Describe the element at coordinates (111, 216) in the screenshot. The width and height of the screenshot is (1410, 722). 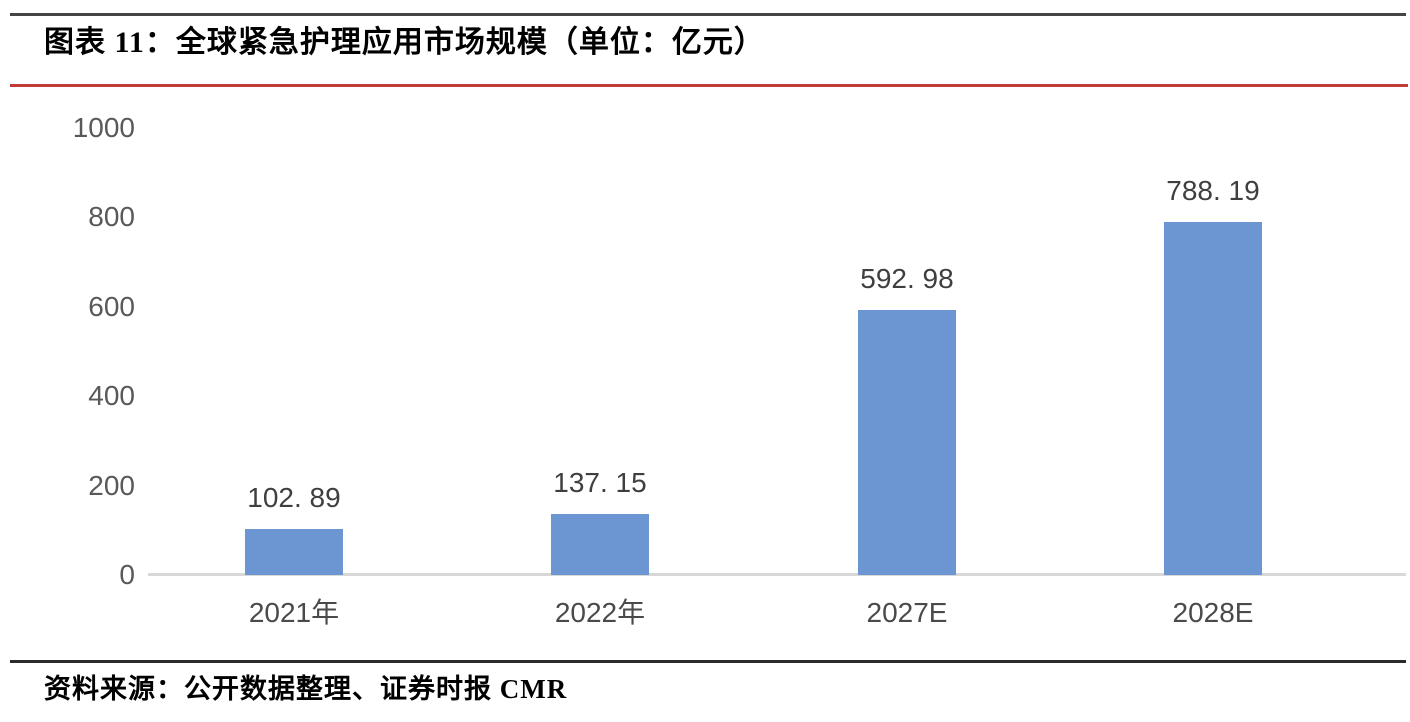
I see `y-tick-label: 800` at that location.